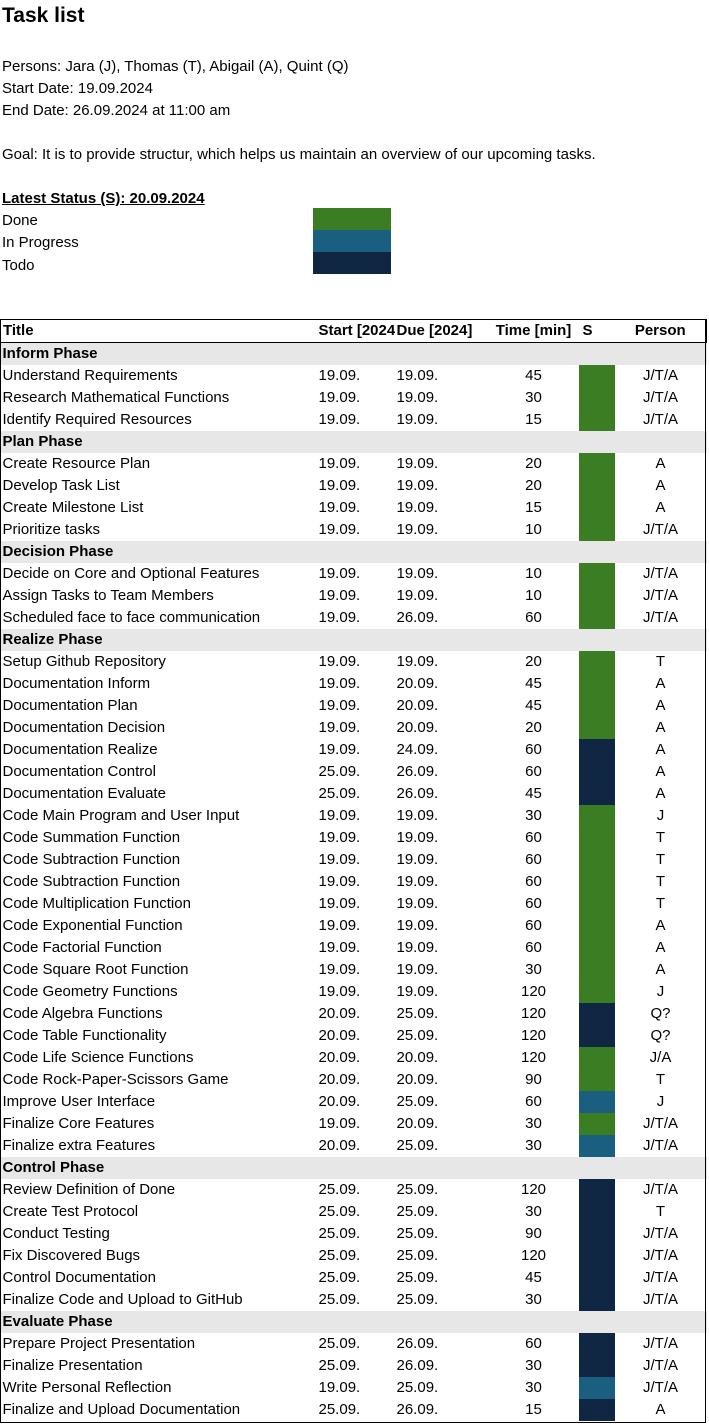 This screenshot has width=709, height=1426. Describe the element at coordinates (353, 1168) in the screenshot. I see `phase-row: Control Phase` at that location.